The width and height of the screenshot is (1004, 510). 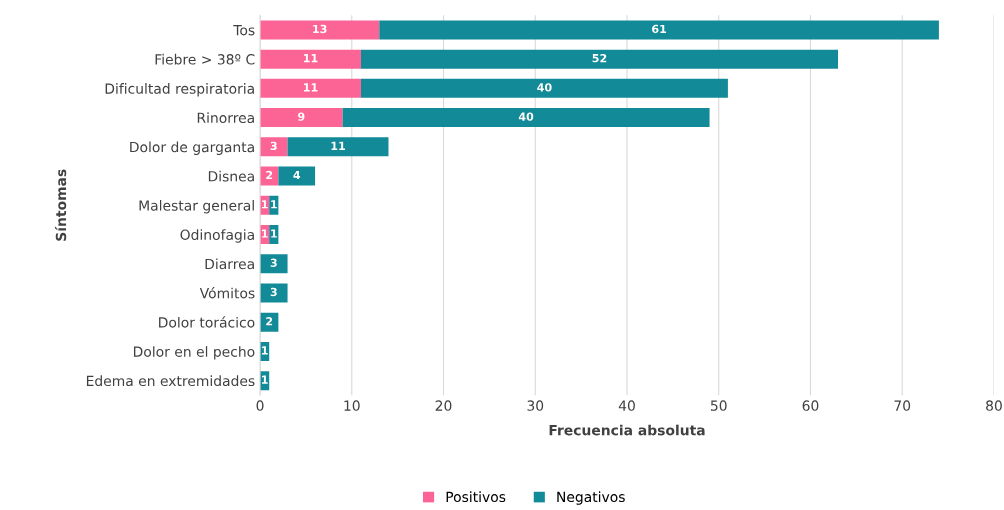 I want to click on x-axis-title: Frecuencia absoluta, so click(x=627, y=430).